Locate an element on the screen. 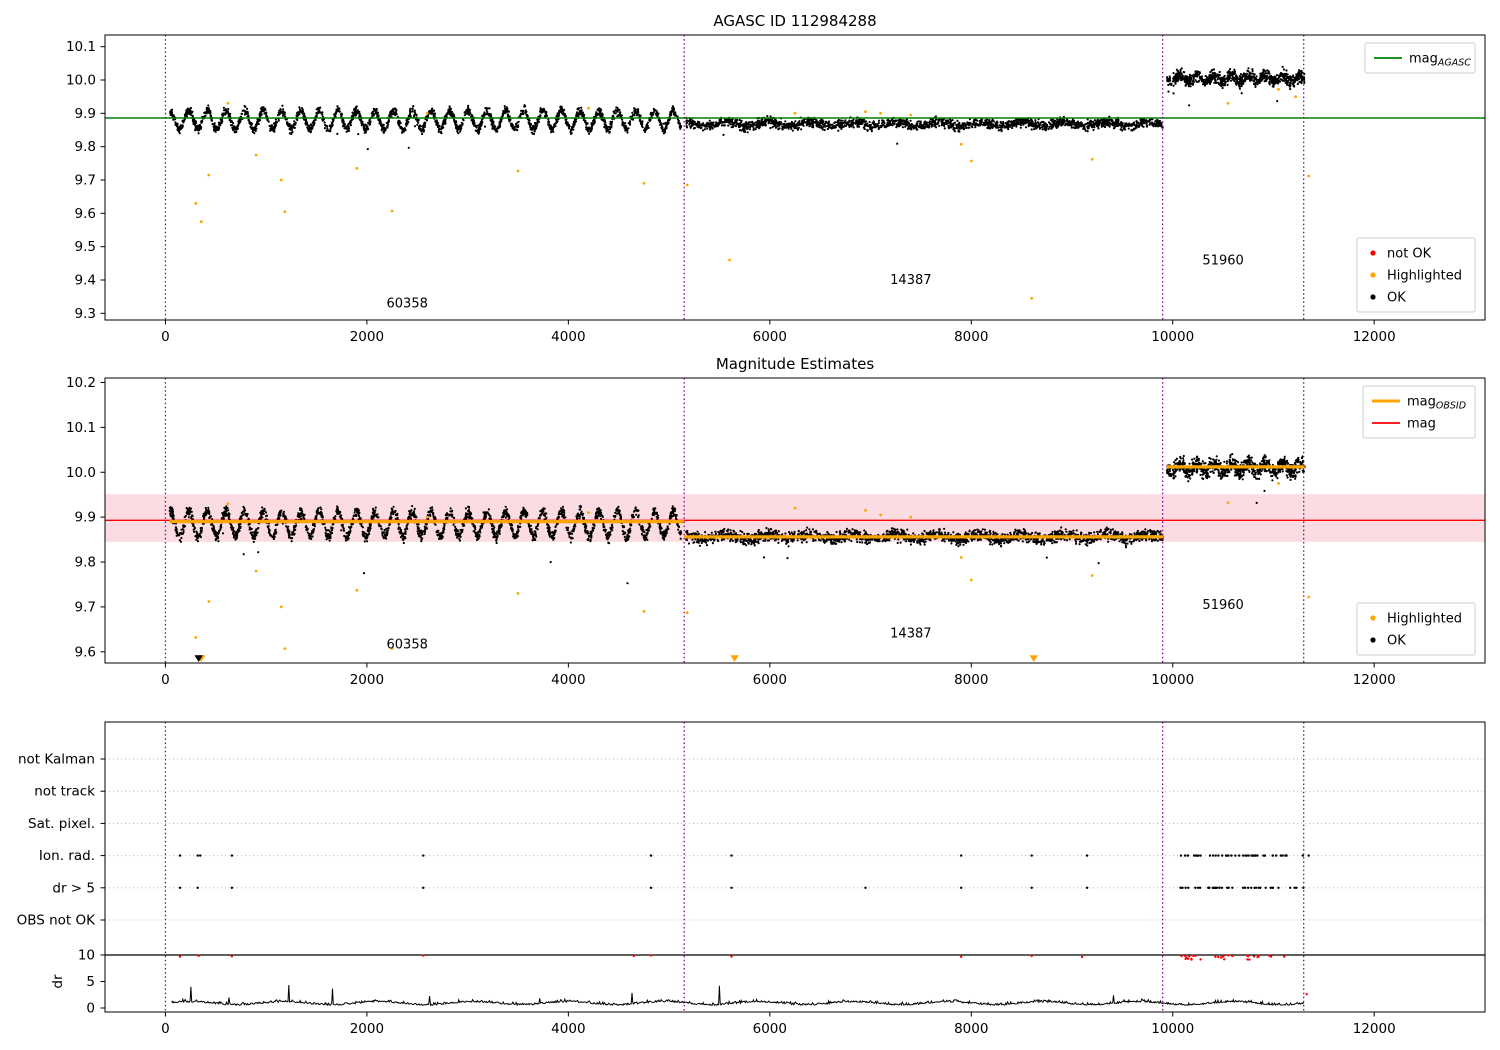 The width and height of the screenshot is (1500, 1050). legend-lines: magOBSID mag is located at coordinates (1419, 412).